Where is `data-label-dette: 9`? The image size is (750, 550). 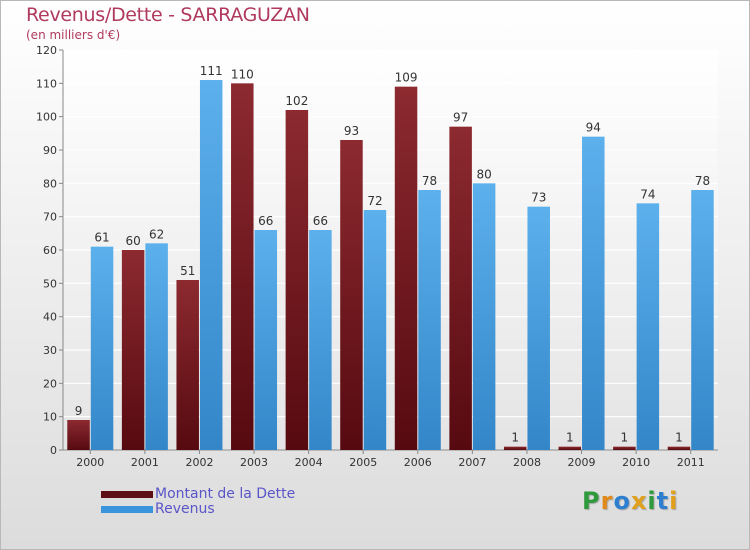
data-label-dette: 9 is located at coordinates (79, 411).